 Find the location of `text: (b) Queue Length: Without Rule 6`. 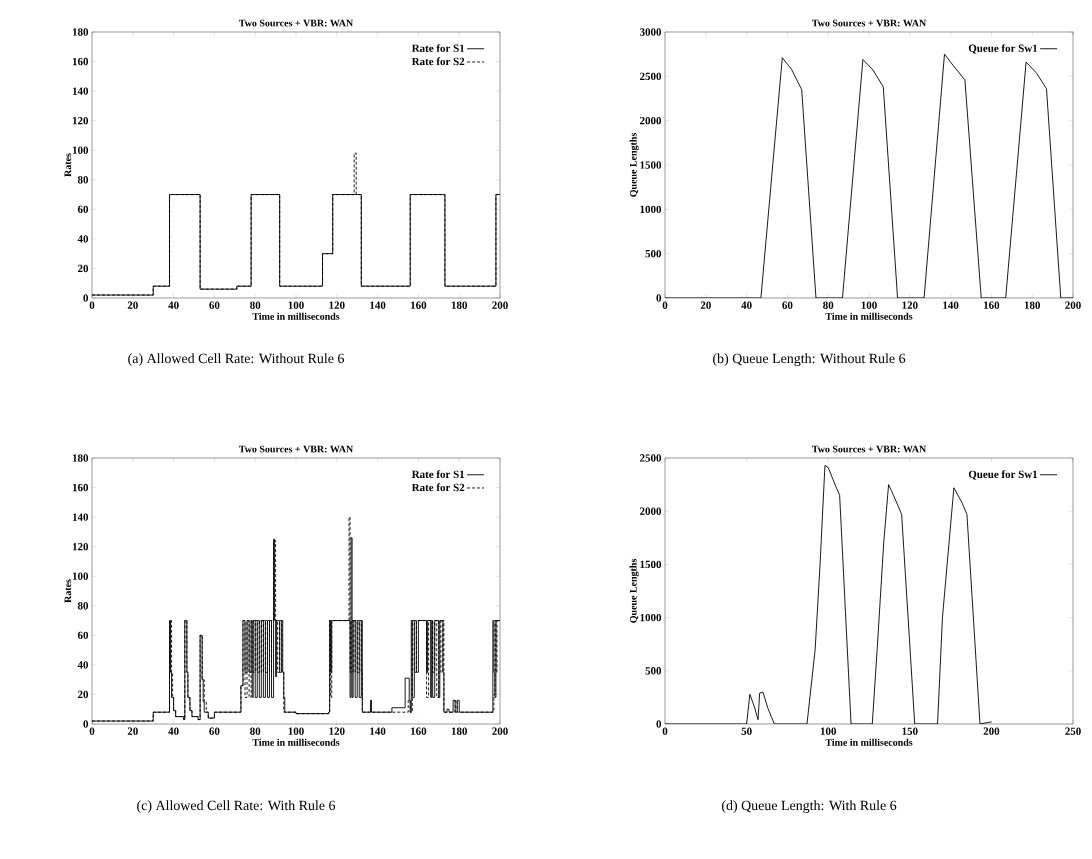

text: (b) Queue Length: Without Rule 6 is located at coordinates (809, 360).